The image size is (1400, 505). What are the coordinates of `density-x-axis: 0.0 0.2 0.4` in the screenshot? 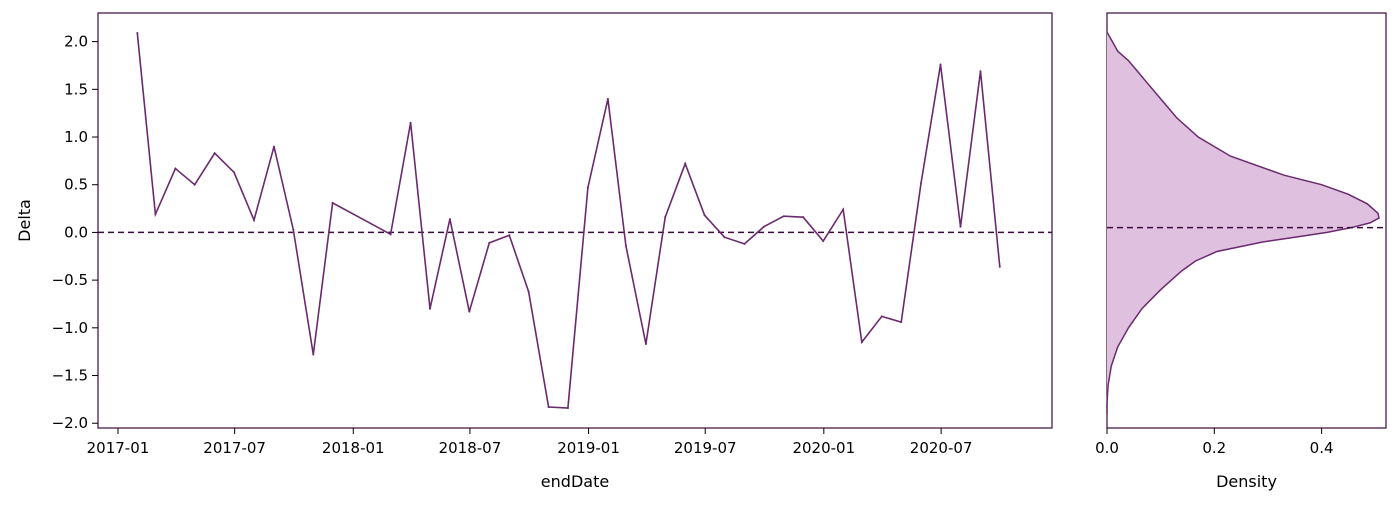 It's located at (1214, 442).